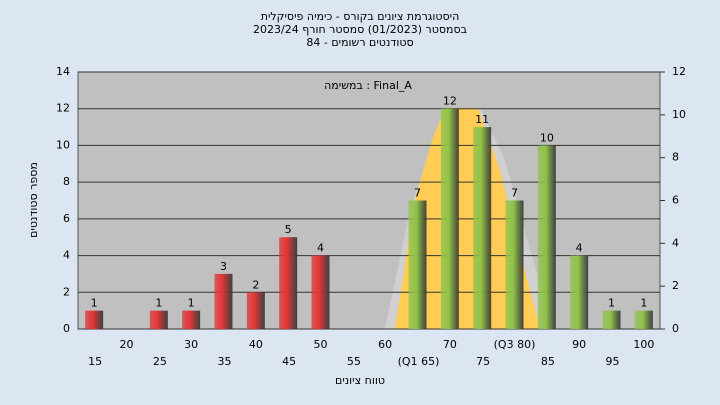 The height and width of the screenshot is (405, 720). What do you see at coordinates (223, 266) in the screenshot?
I see `data-label: 3` at bounding box center [223, 266].